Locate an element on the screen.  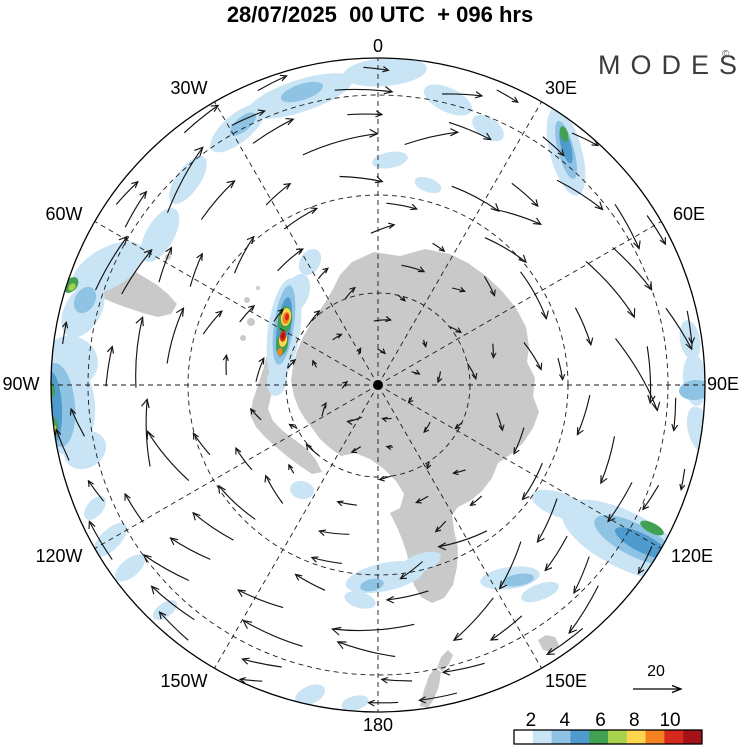
longitude-label-120w: 120W is located at coordinates (58, 556).